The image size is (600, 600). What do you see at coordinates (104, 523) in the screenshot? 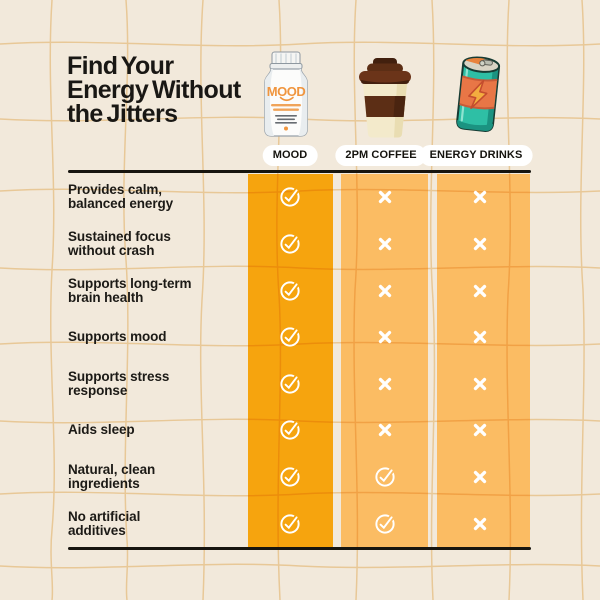
I see `feature-label: No artificial additives` at bounding box center [104, 523].